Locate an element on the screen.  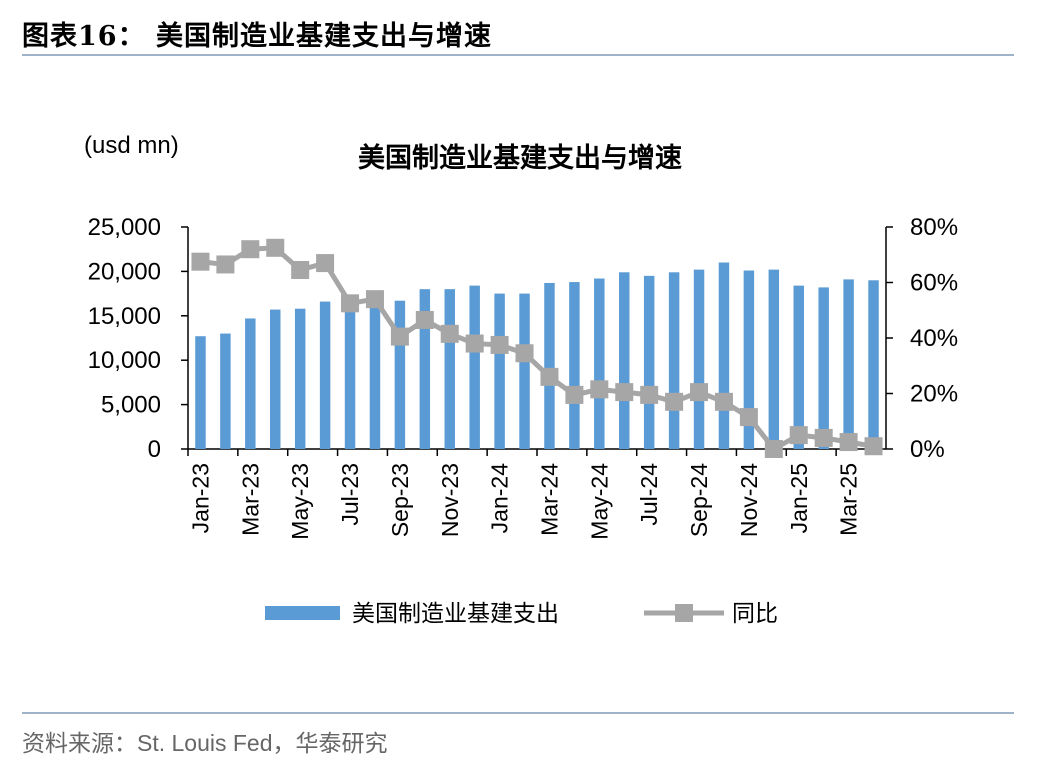
legend-bar-swatch is located at coordinates (302, 613).